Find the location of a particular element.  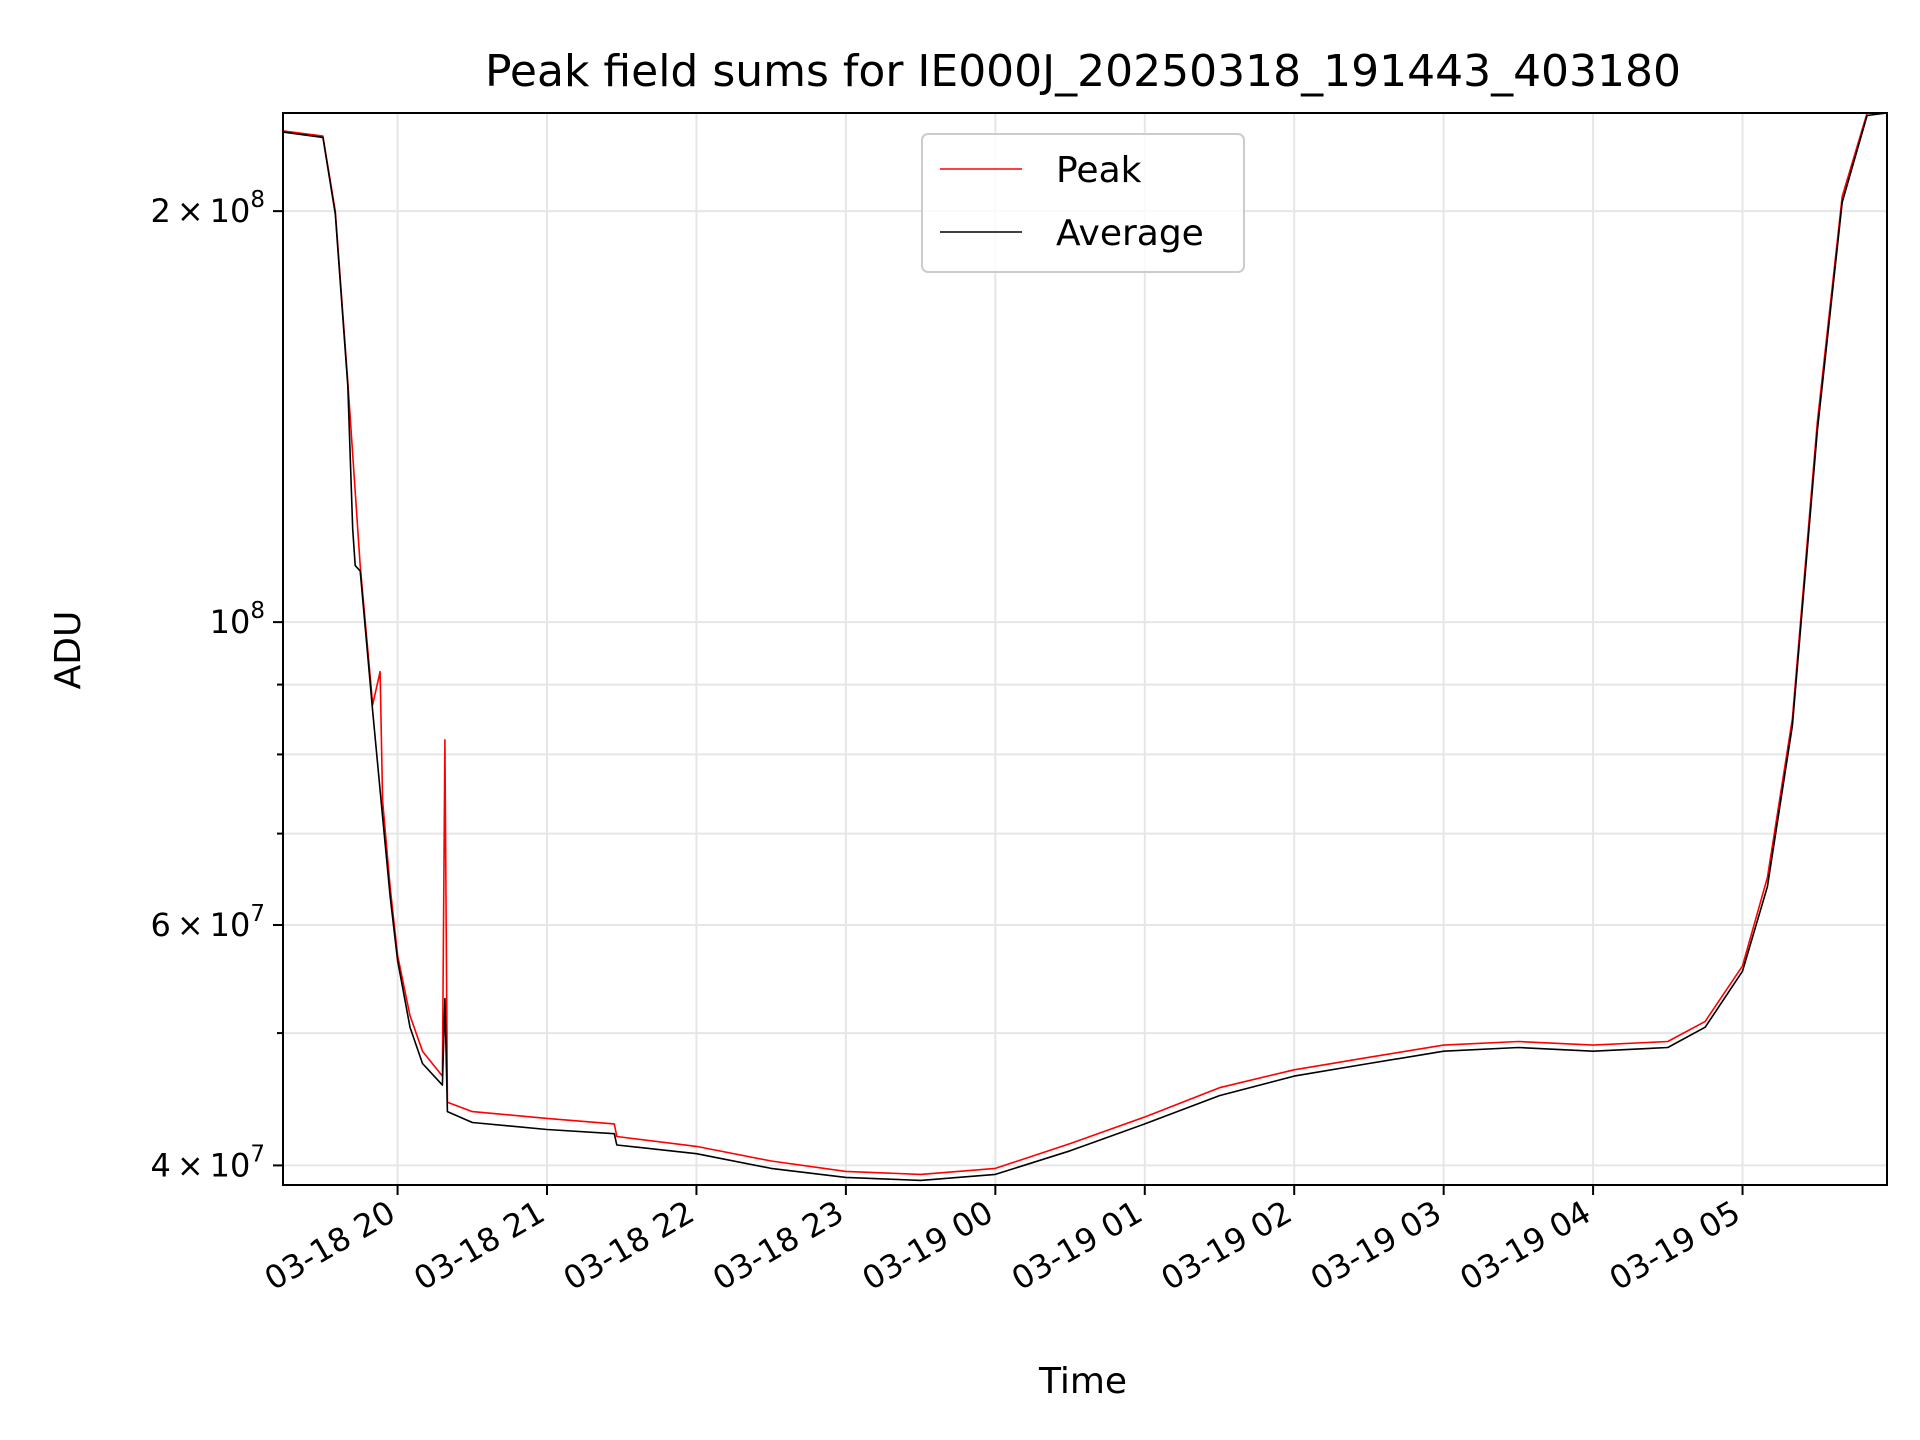

x-tick-label: 03-18 20 is located at coordinates (330, 1245).